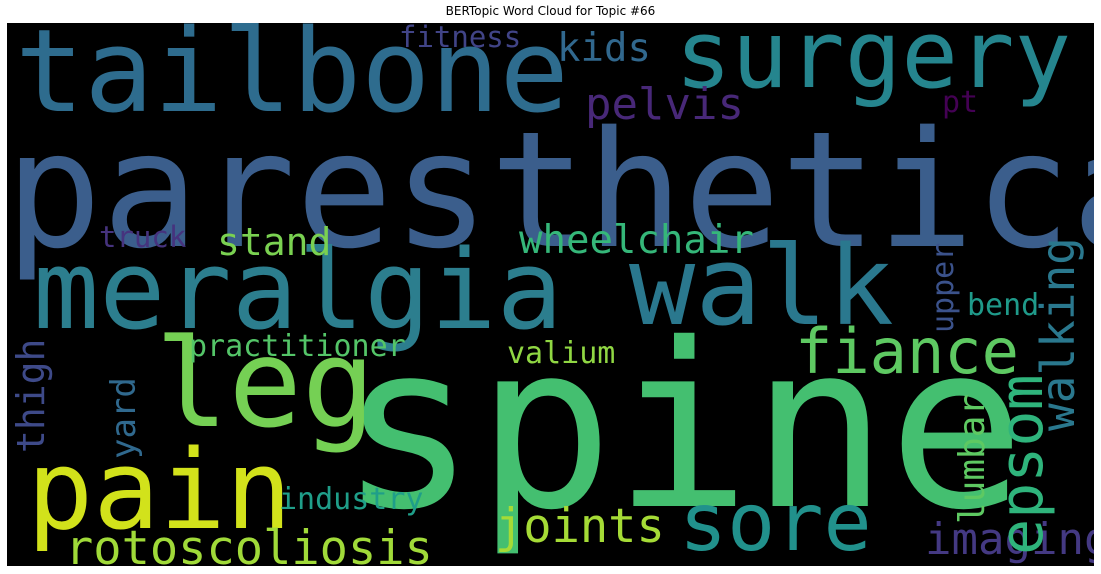 The width and height of the screenshot is (1101, 574). Describe the element at coordinates (636, 240) in the screenshot. I see `word-wheelchair: wheelchair` at that location.